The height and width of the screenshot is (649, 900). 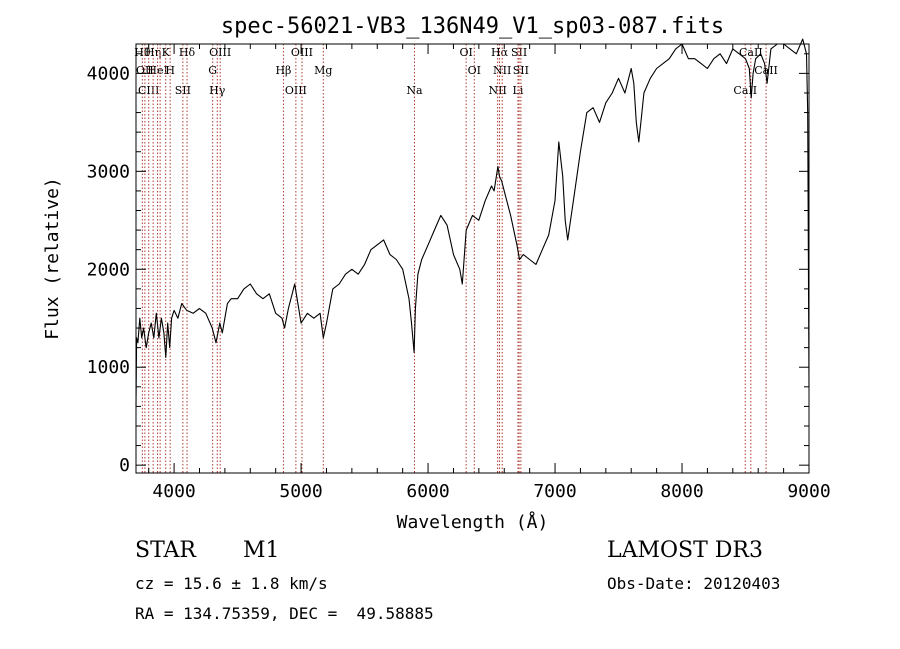 I want to click on y-tick-label: 2000, so click(x=108, y=269).